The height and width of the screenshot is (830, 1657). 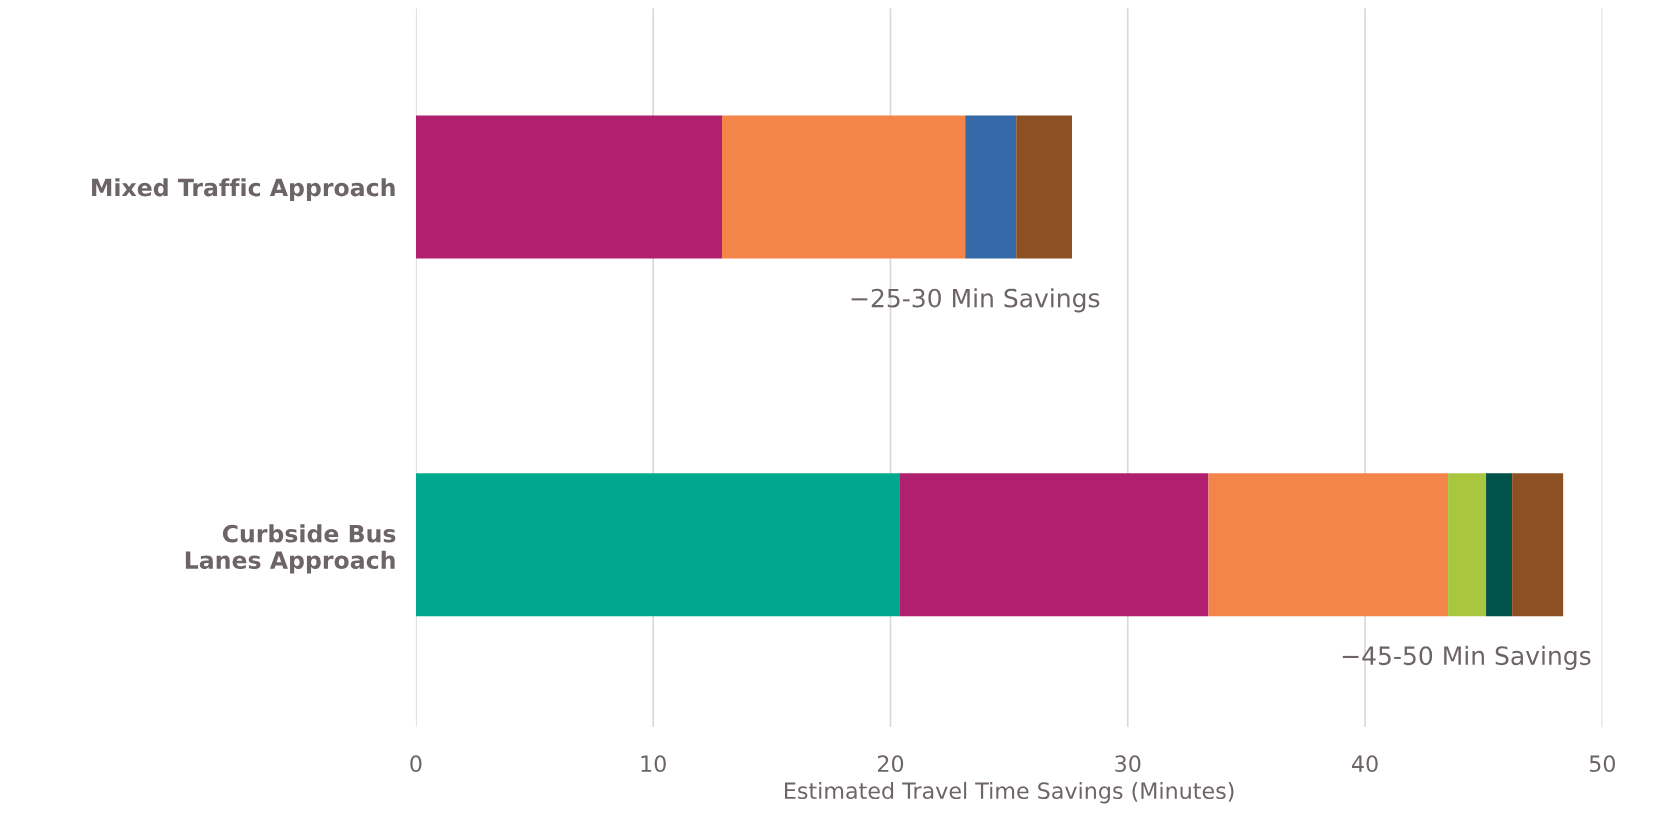 I want to click on x-tick-label: 30, so click(x=1128, y=764).